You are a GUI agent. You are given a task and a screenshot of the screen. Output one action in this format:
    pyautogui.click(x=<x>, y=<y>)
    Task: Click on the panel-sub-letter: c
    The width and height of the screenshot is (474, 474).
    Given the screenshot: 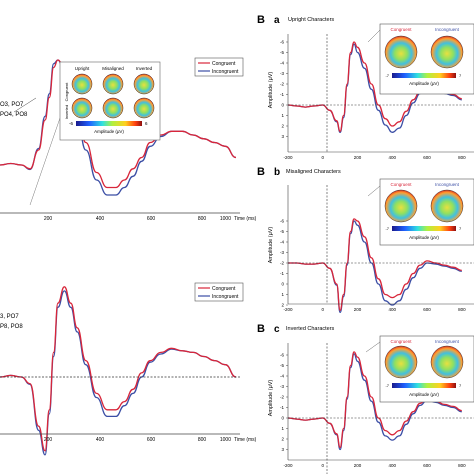 What is the action you would take?
    pyautogui.click(x=277, y=329)
    